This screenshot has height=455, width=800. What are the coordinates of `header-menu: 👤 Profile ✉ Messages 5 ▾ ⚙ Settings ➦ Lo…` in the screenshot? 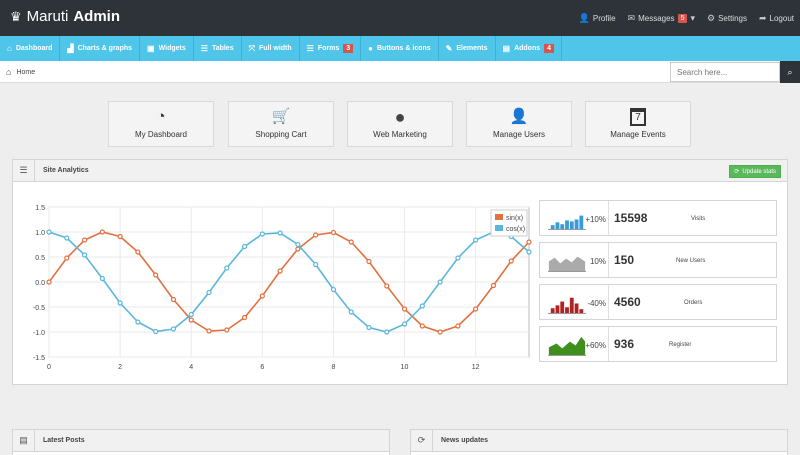 It's located at (686, 18).